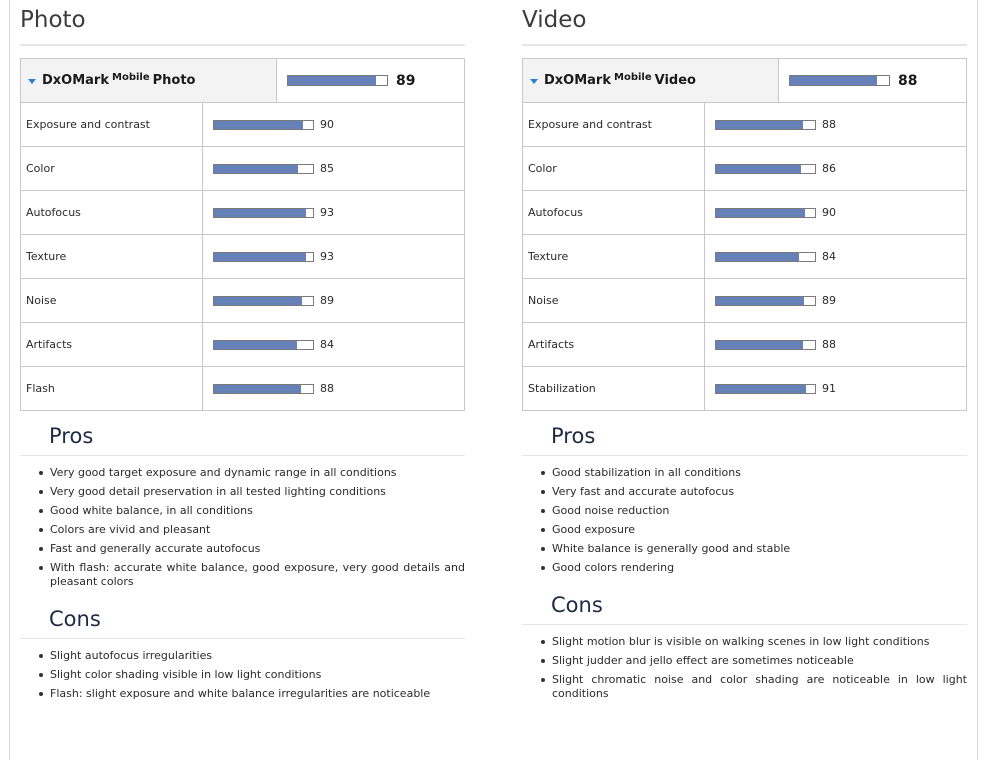  Describe the element at coordinates (242, 530) in the screenshot. I see `list-item: Colors are vivid and pleasant` at that location.